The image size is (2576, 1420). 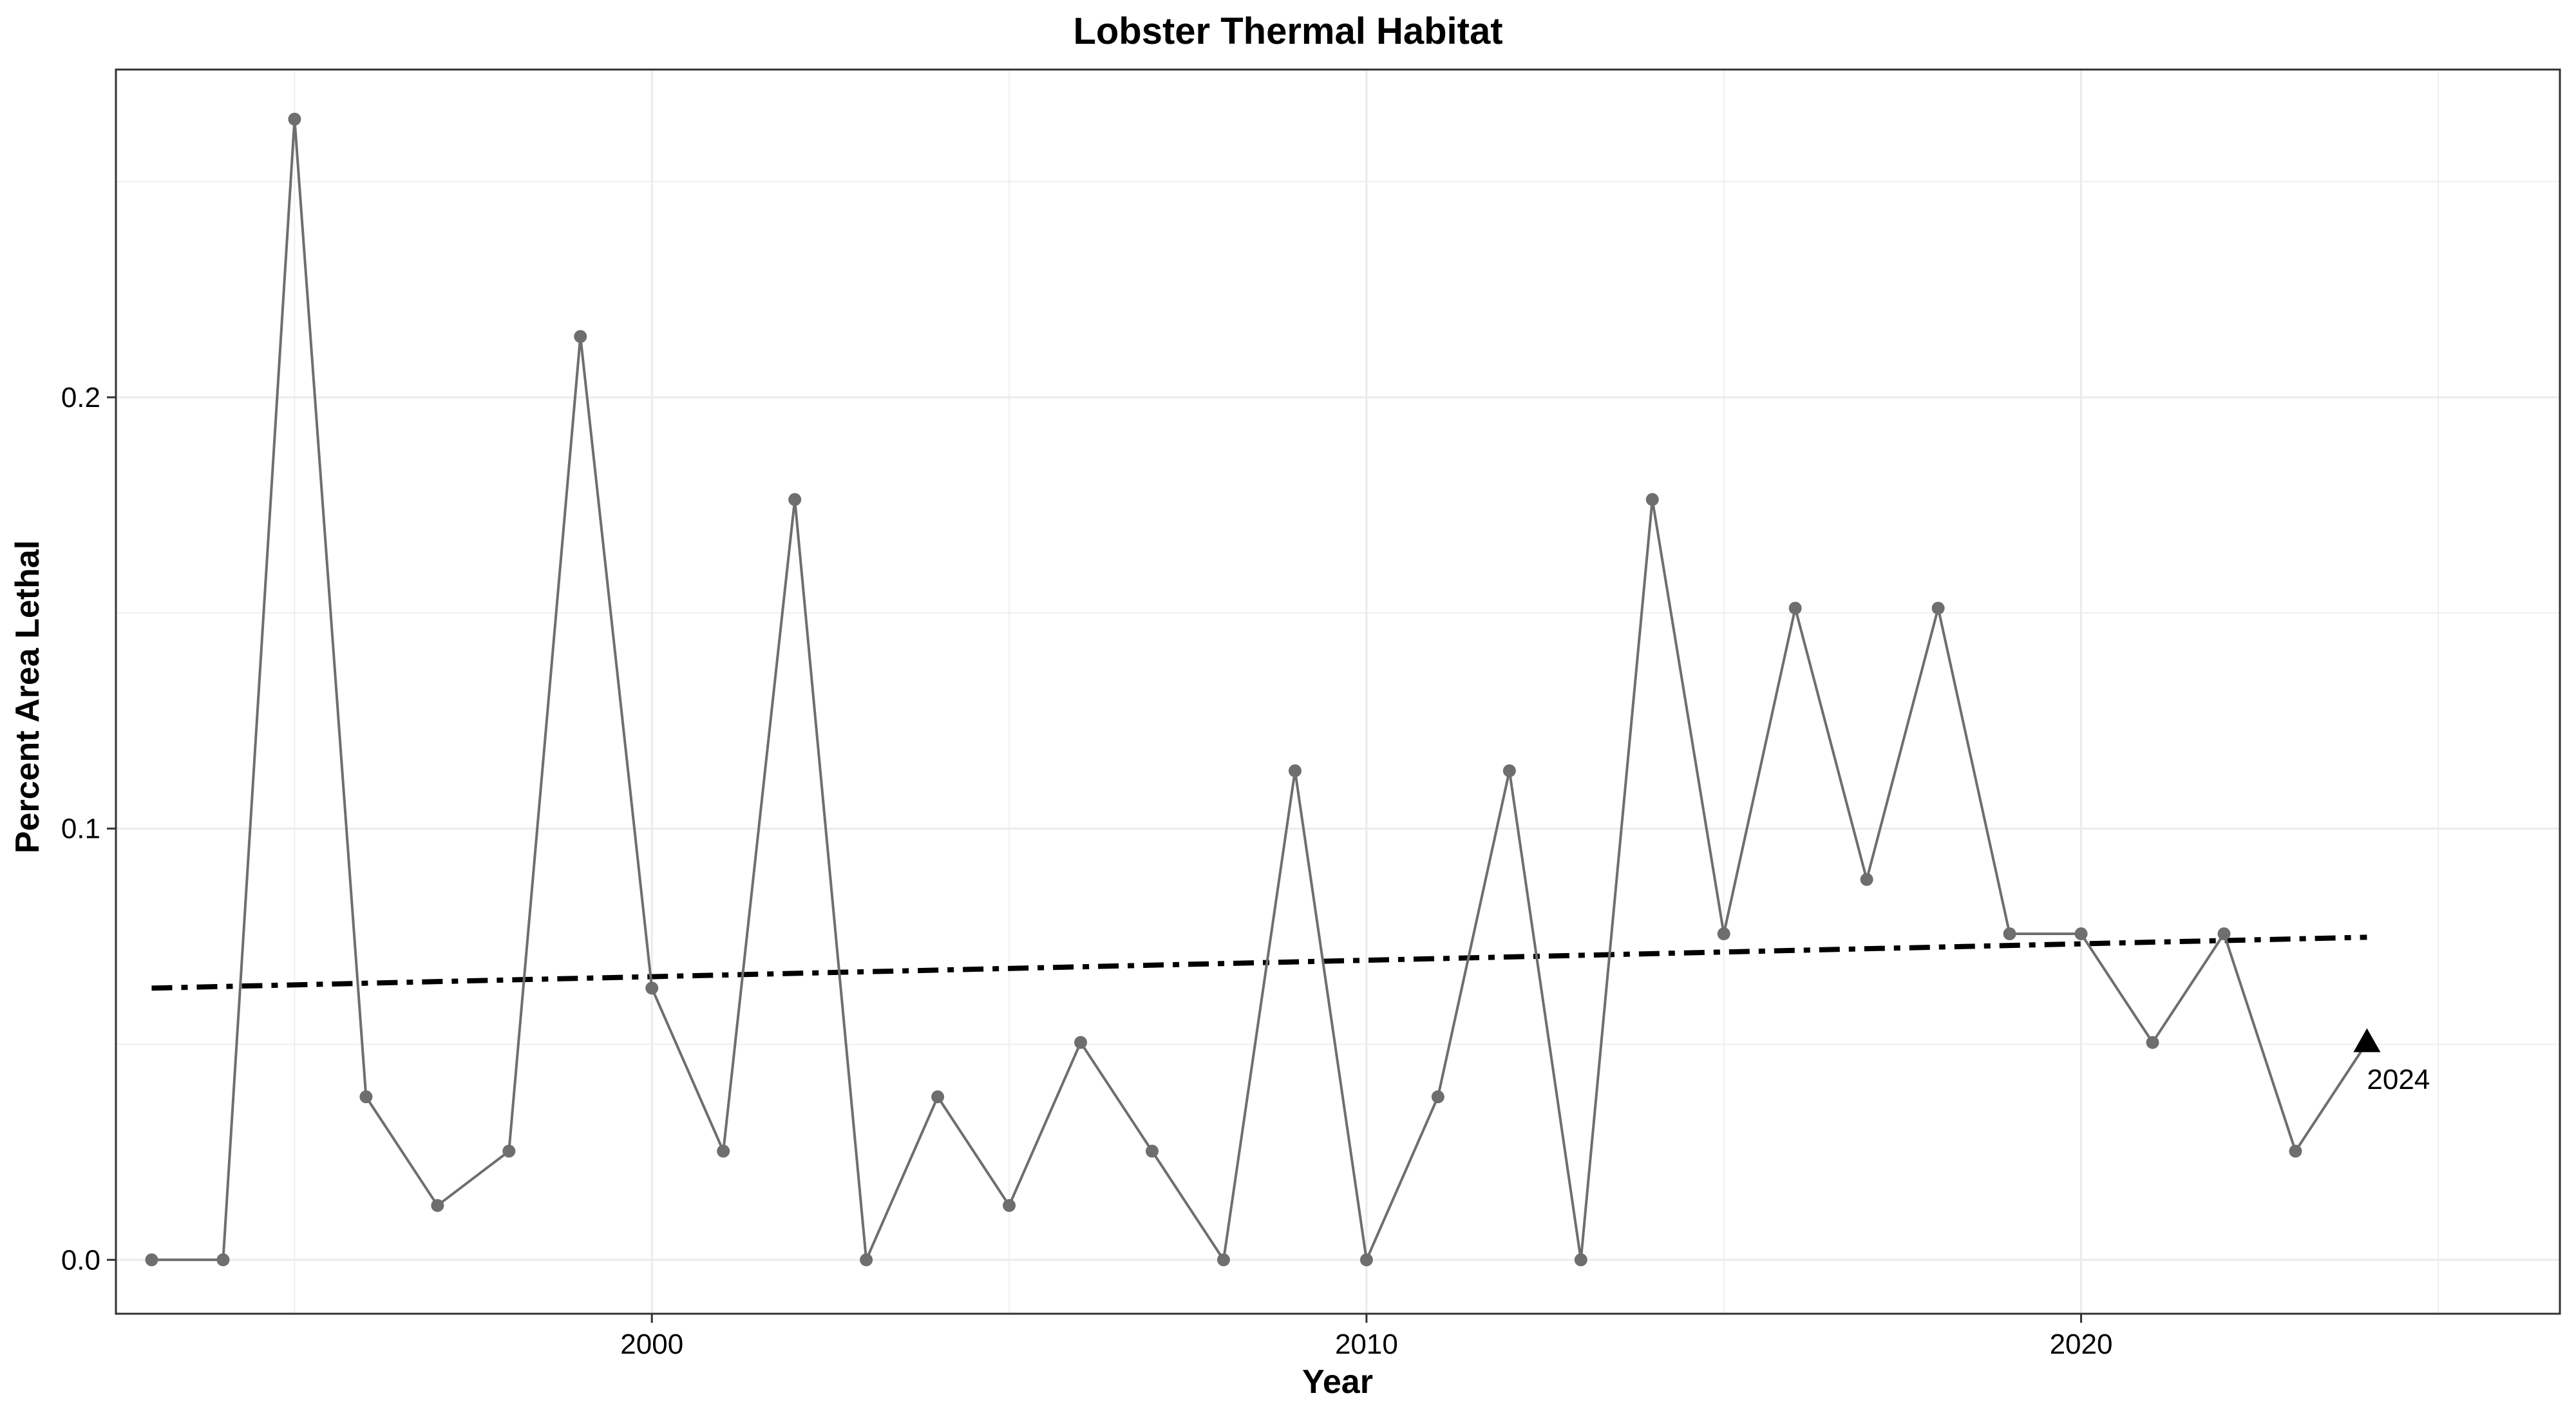 What do you see at coordinates (80, 398) in the screenshot?
I see `y-tick-label: 0.2` at bounding box center [80, 398].